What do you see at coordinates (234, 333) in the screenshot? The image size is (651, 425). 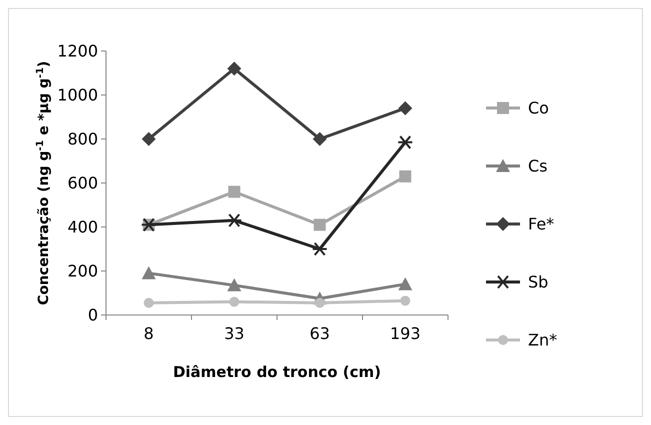 I see `x-tick-label: 33` at bounding box center [234, 333].